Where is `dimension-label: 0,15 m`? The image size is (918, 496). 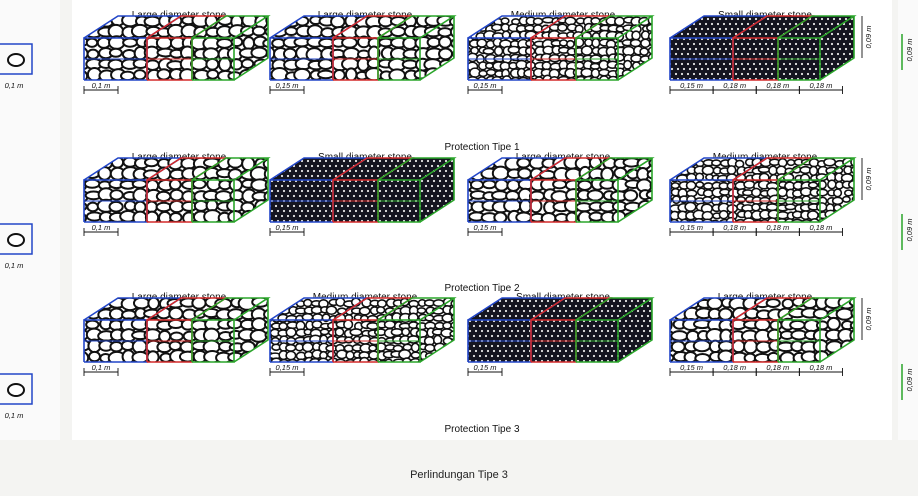 dimension-label: 0,15 m is located at coordinates (485, 227).